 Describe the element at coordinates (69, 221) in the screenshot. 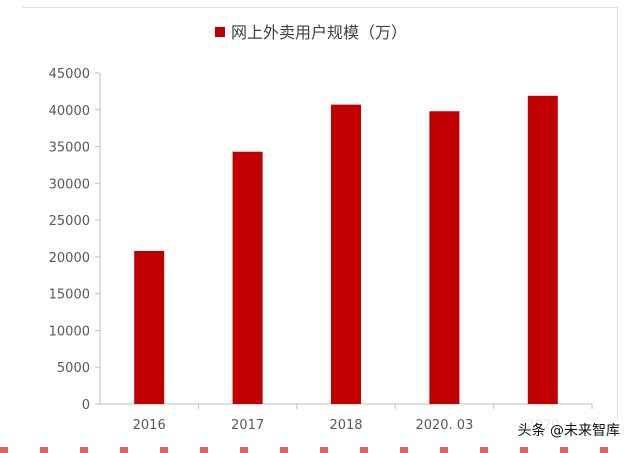

I see `y-tick-label: 25000` at that location.